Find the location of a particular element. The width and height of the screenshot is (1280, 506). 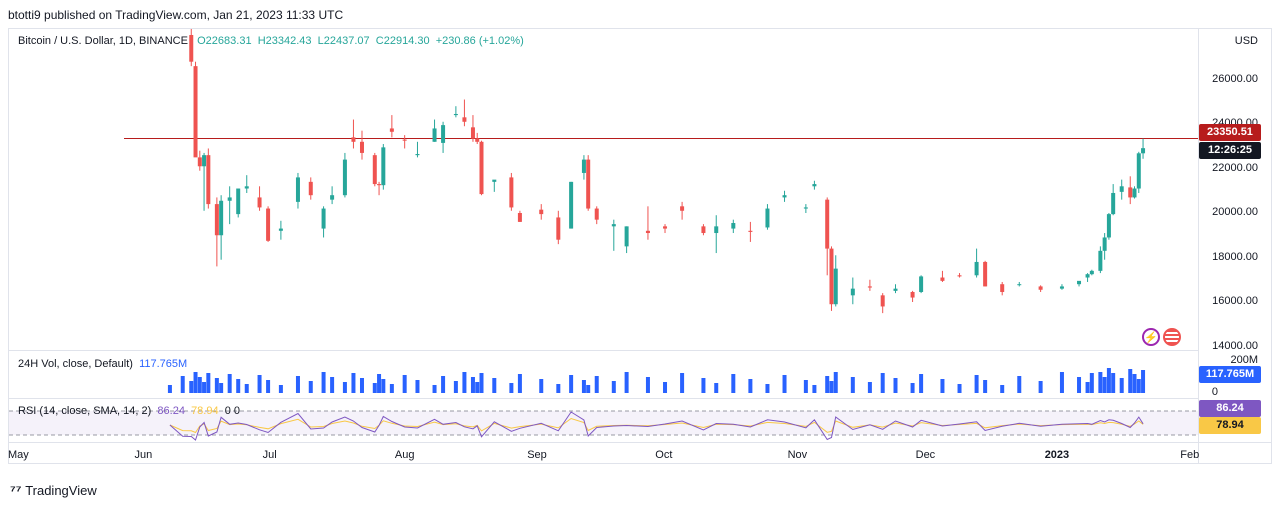

change-value: +230.86 (+1.02%) is located at coordinates (479, 41).